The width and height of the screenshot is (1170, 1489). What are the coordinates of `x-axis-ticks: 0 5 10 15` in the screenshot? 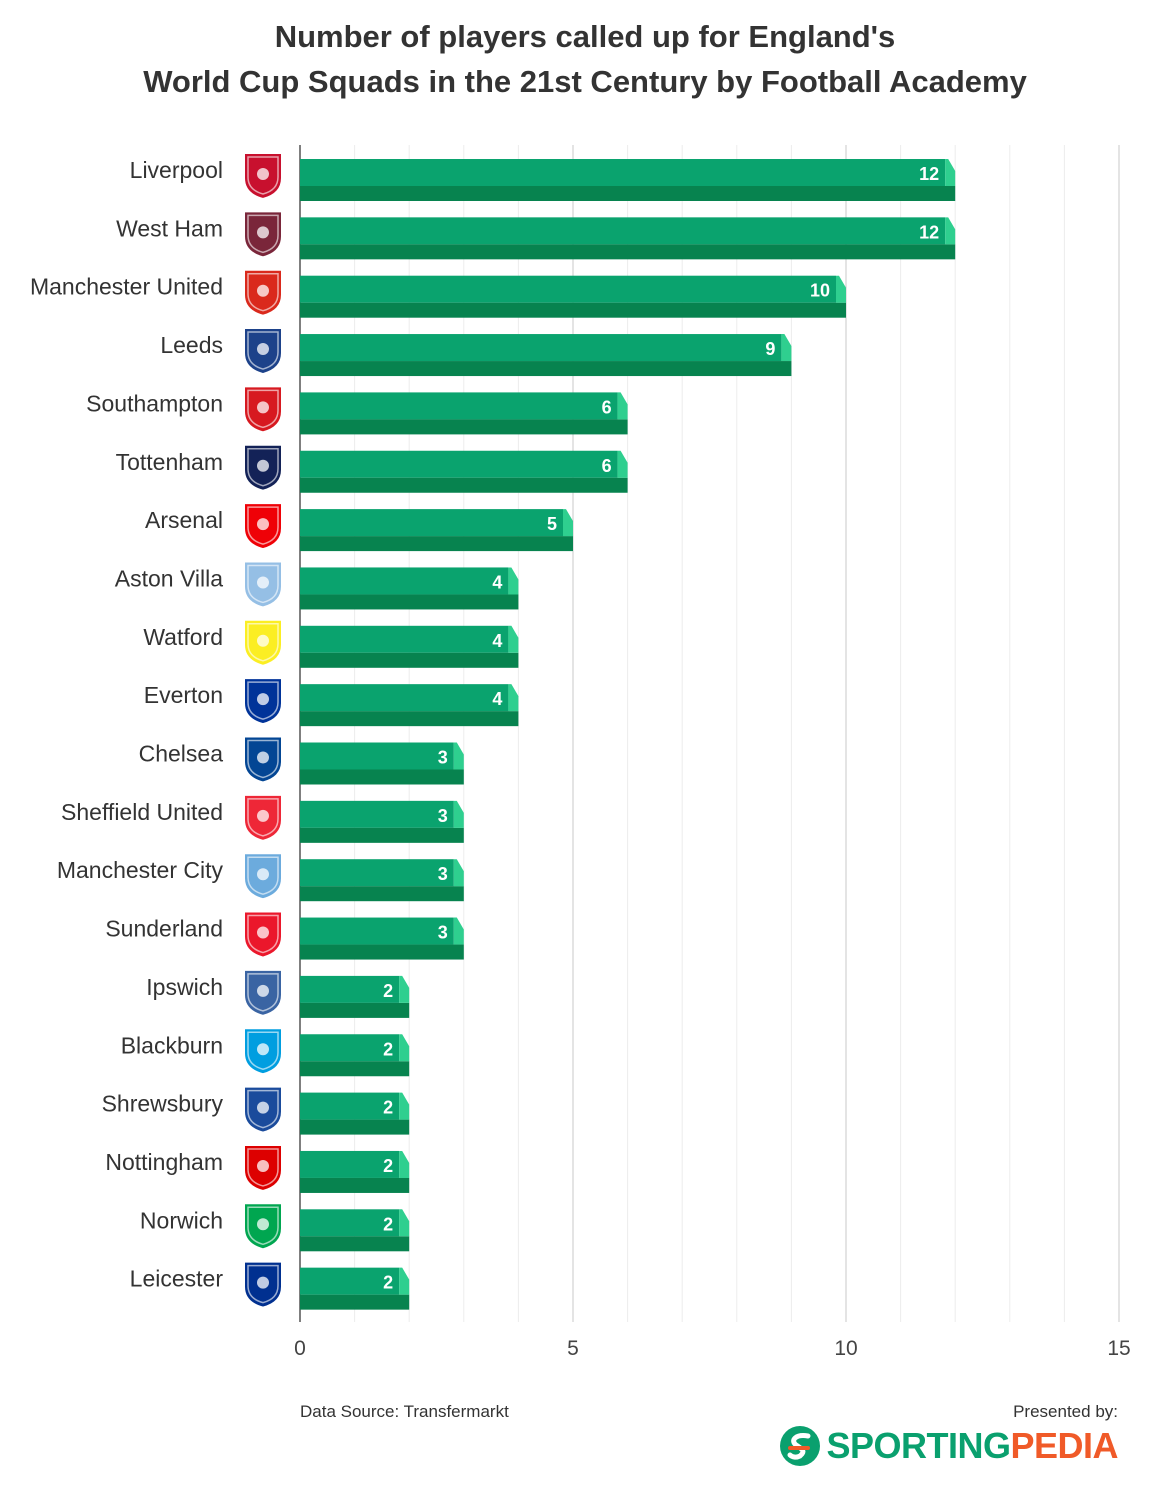 It's located at (712, 1348).